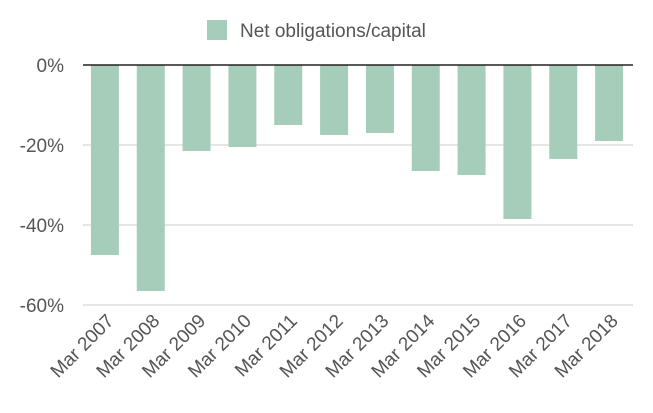 The height and width of the screenshot is (413, 653). What do you see at coordinates (333, 31) in the screenshot?
I see `legend-label: Net obligations/capital` at bounding box center [333, 31].